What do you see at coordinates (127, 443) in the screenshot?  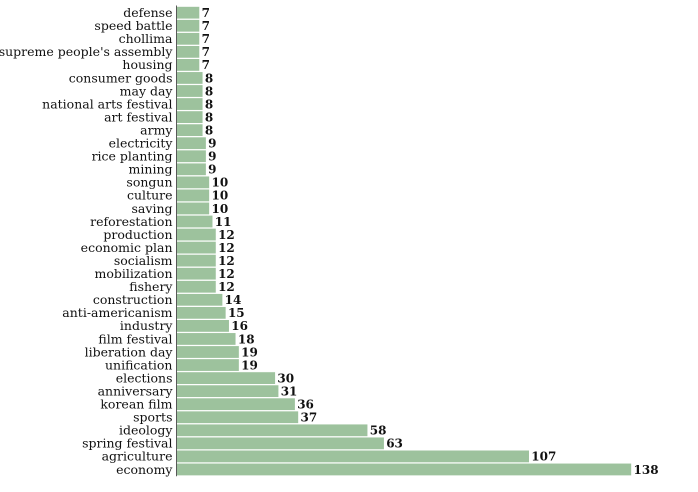 I see `category-label: spring festival` at bounding box center [127, 443].